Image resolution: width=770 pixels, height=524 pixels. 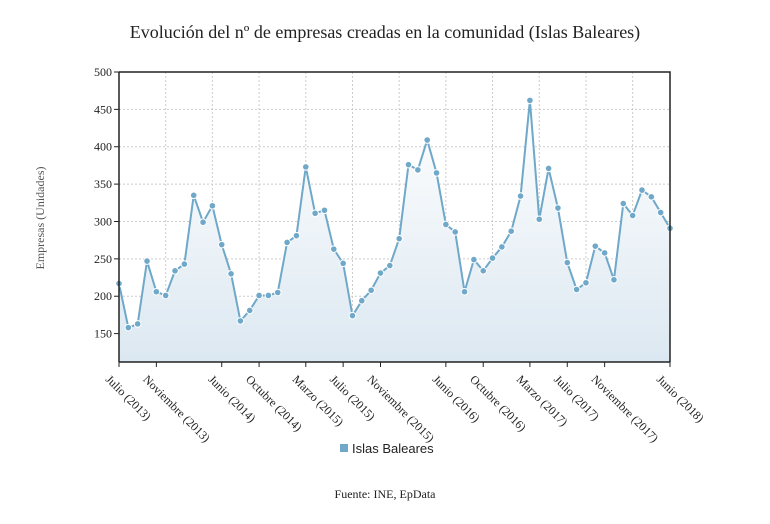 I want to click on y-tick-label: 150, so click(x=103, y=334).